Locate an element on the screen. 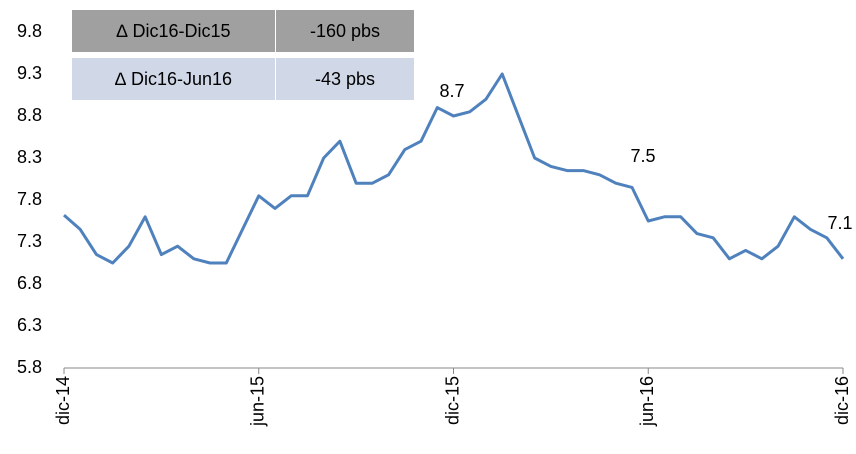 This screenshot has width=856, height=454. y-tick-label: 5.8 is located at coordinates (29, 367).